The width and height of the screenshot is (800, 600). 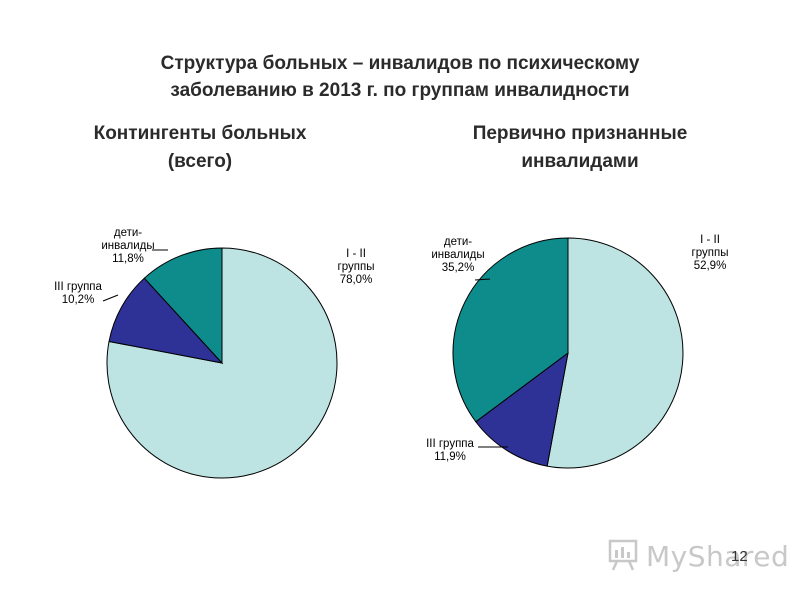 I want to click on right-pie-slice-children, so click(x=510, y=330).